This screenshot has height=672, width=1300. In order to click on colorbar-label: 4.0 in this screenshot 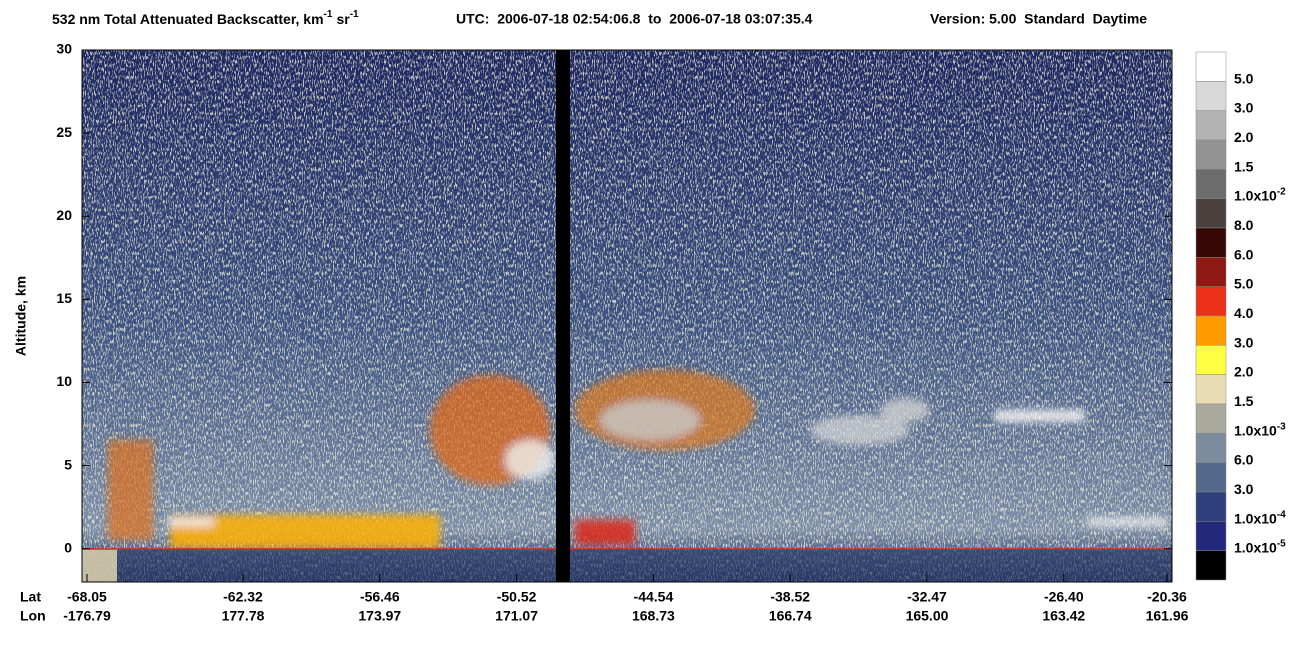, I will do `click(1244, 313)`.